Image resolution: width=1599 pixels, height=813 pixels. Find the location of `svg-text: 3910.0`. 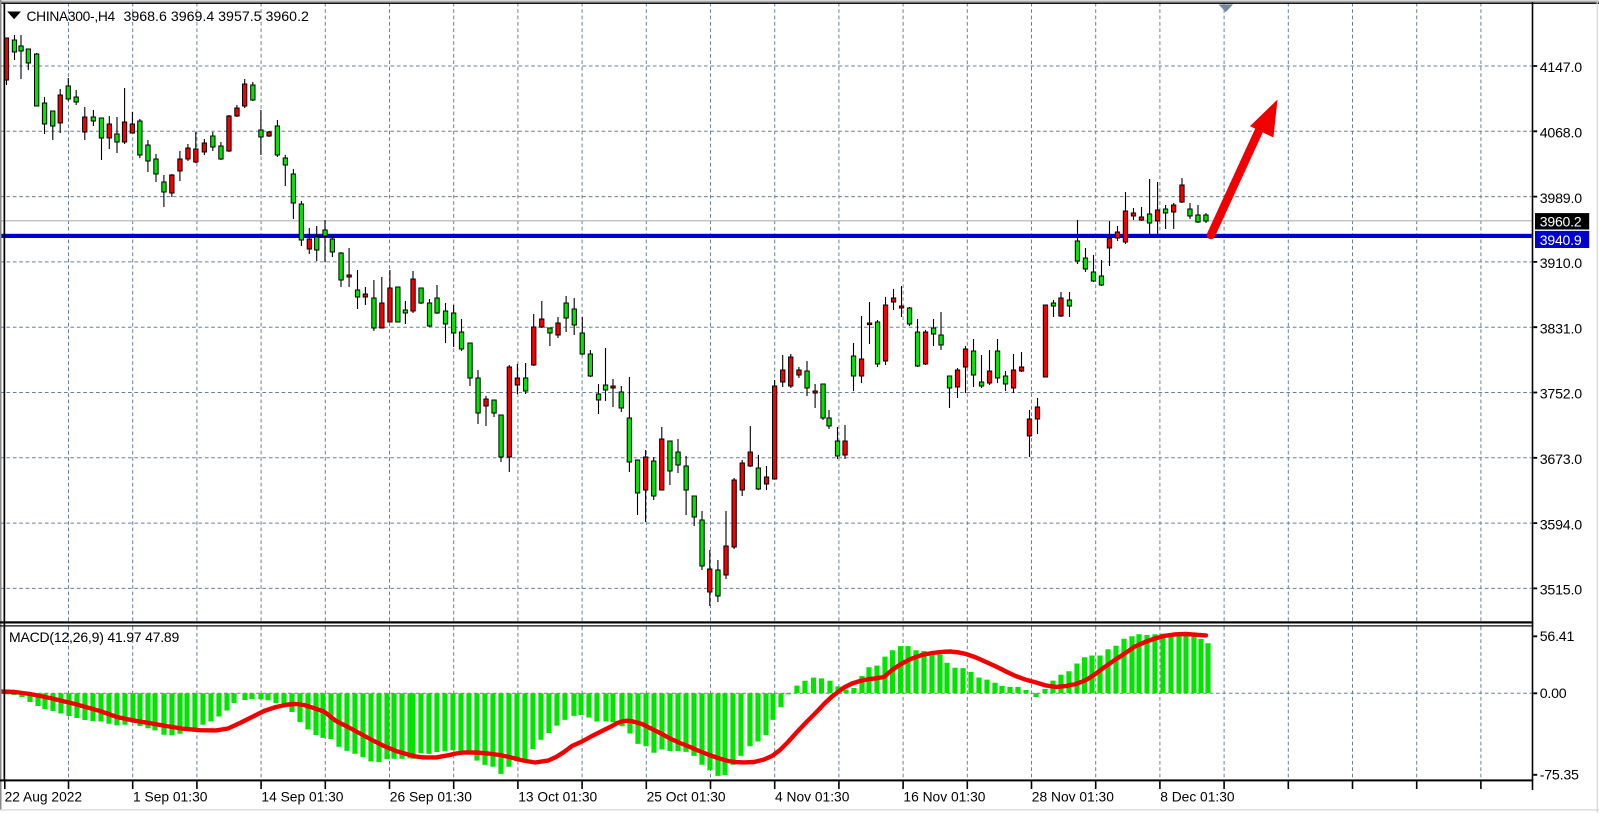

svg-text: 3910.0 is located at coordinates (1561, 264).